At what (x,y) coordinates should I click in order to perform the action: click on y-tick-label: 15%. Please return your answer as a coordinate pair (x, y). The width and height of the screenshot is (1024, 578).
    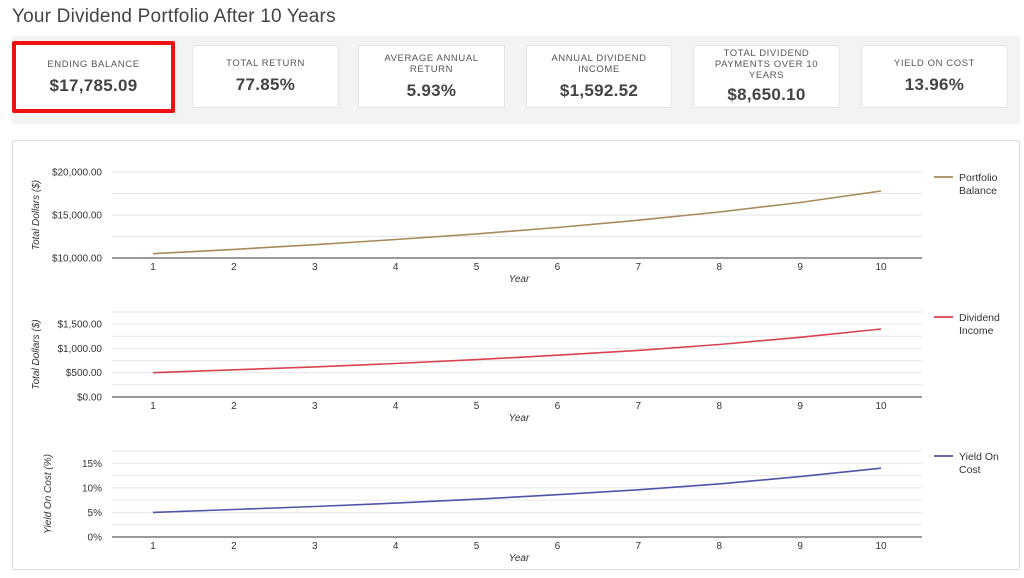
    Looking at the image, I should click on (92, 464).